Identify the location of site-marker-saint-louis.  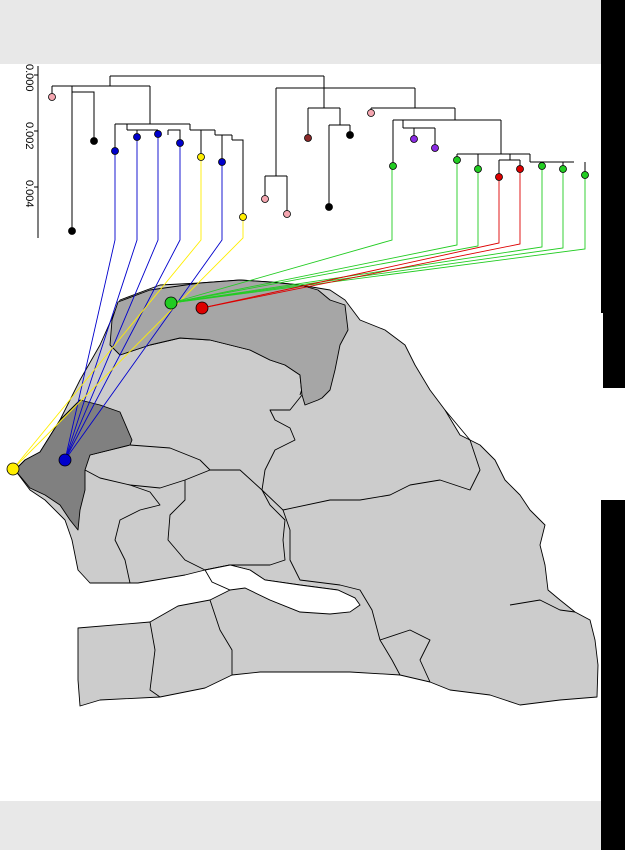
(171, 303).